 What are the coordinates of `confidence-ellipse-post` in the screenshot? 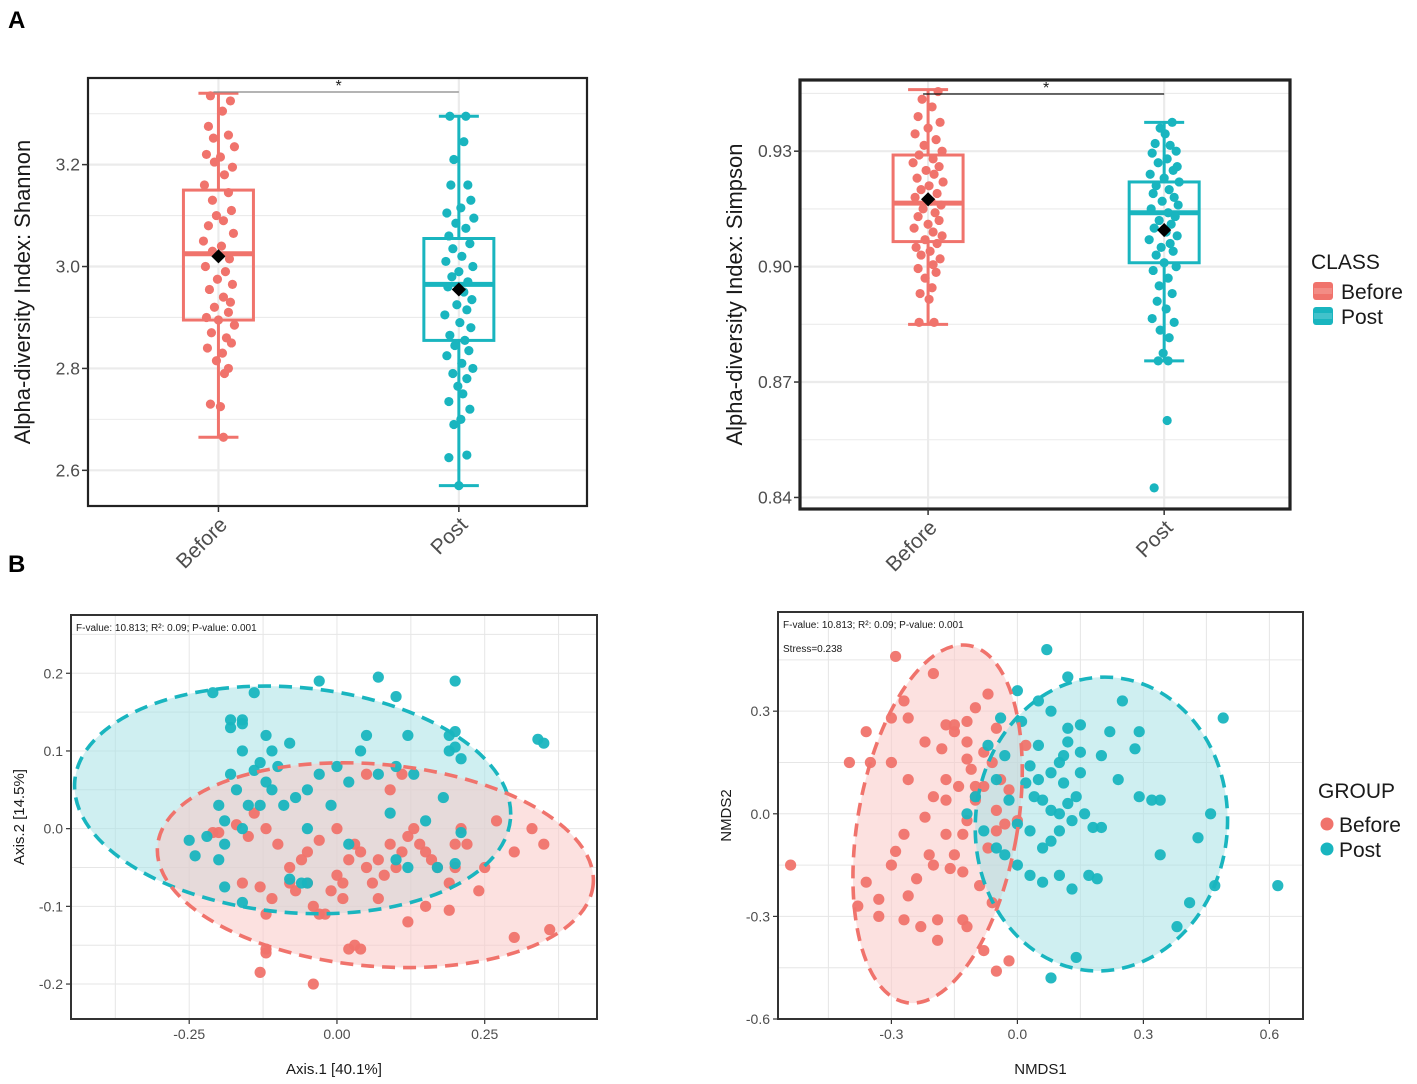 It's located at (292, 800).